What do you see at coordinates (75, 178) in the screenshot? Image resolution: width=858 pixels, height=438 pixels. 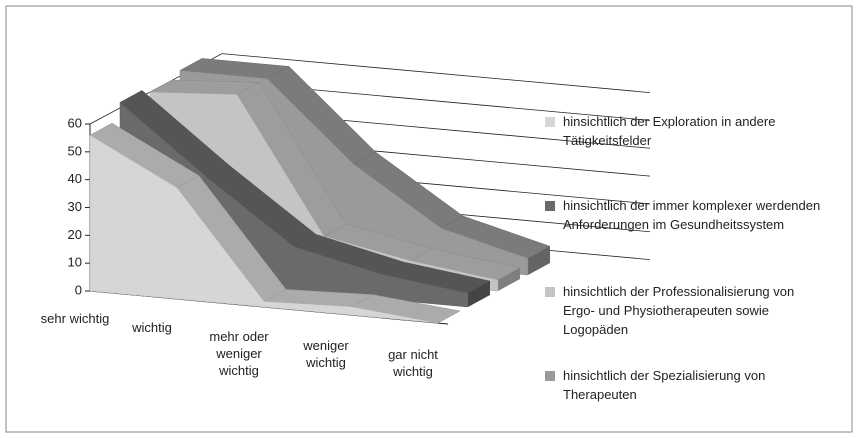 I see `y-tick-label: 40` at bounding box center [75, 178].